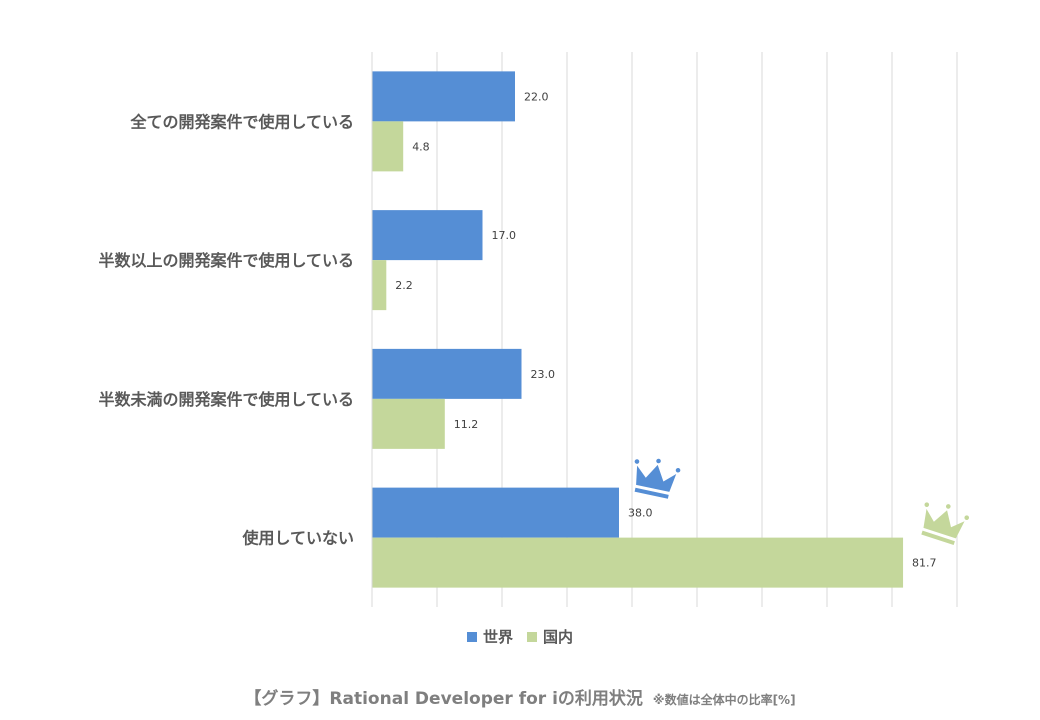  What do you see at coordinates (241, 121) in the screenshot?
I see `category-label: 全ての開発案件で使用している` at bounding box center [241, 121].